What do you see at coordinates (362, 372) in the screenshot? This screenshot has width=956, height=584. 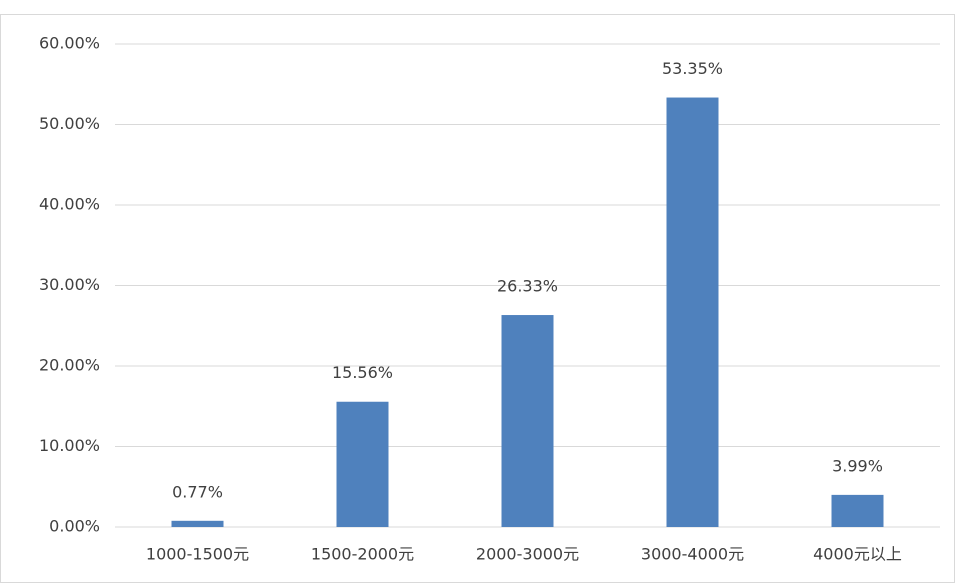 I see `data-label: 15.56%` at bounding box center [362, 372].